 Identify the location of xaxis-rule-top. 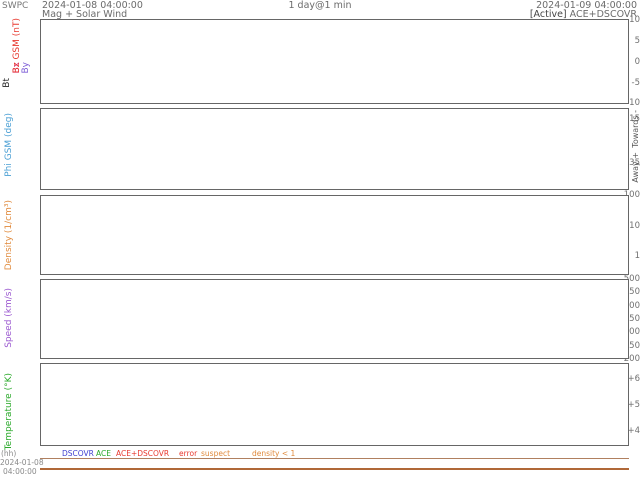
(334, 458).